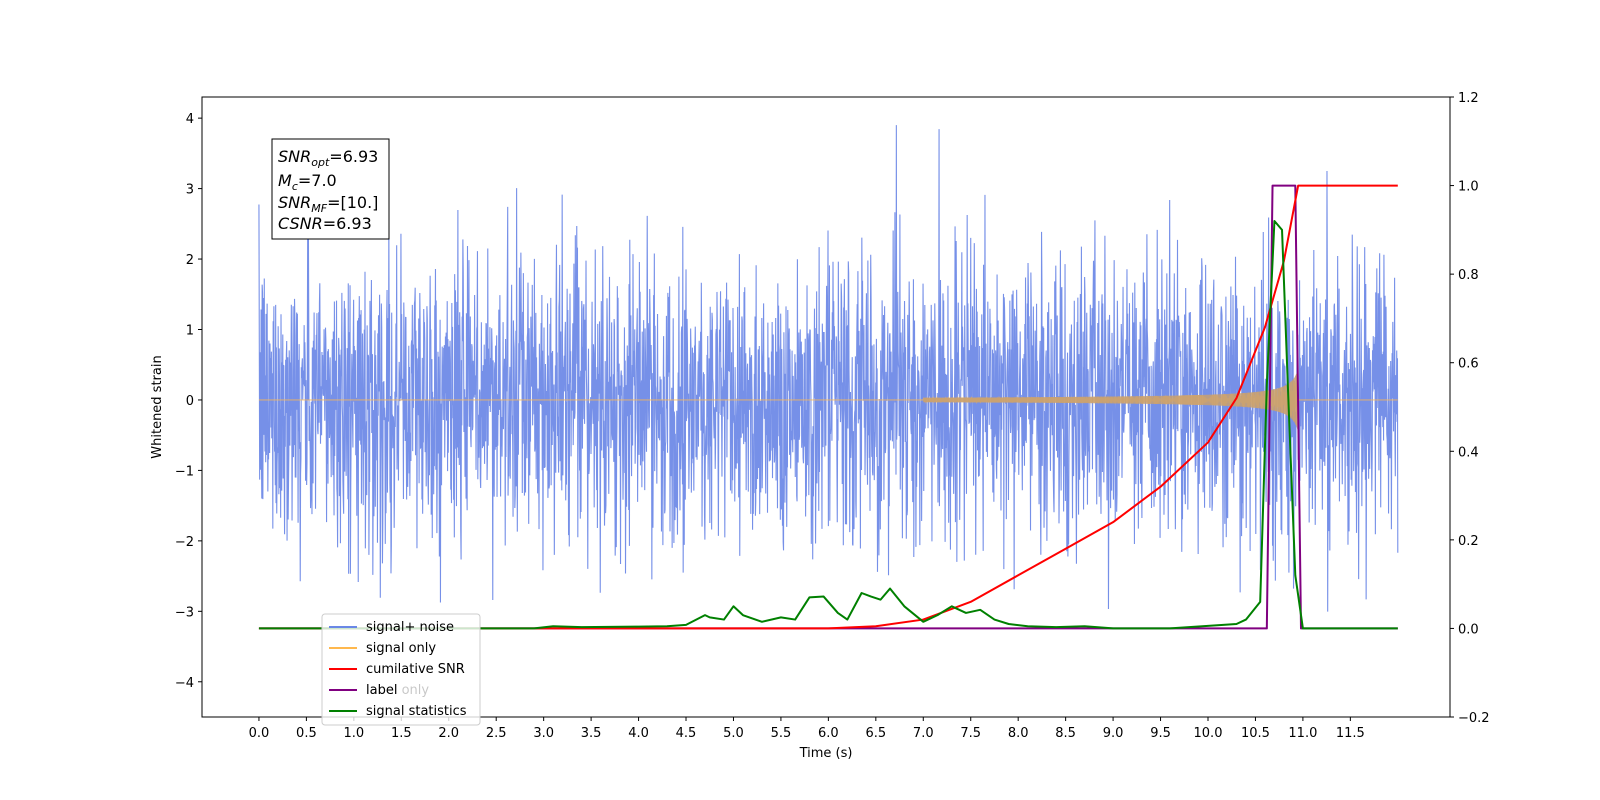  I want to click on legend-label-cumulative-snr: cumilative SNR, so click(415, 669).